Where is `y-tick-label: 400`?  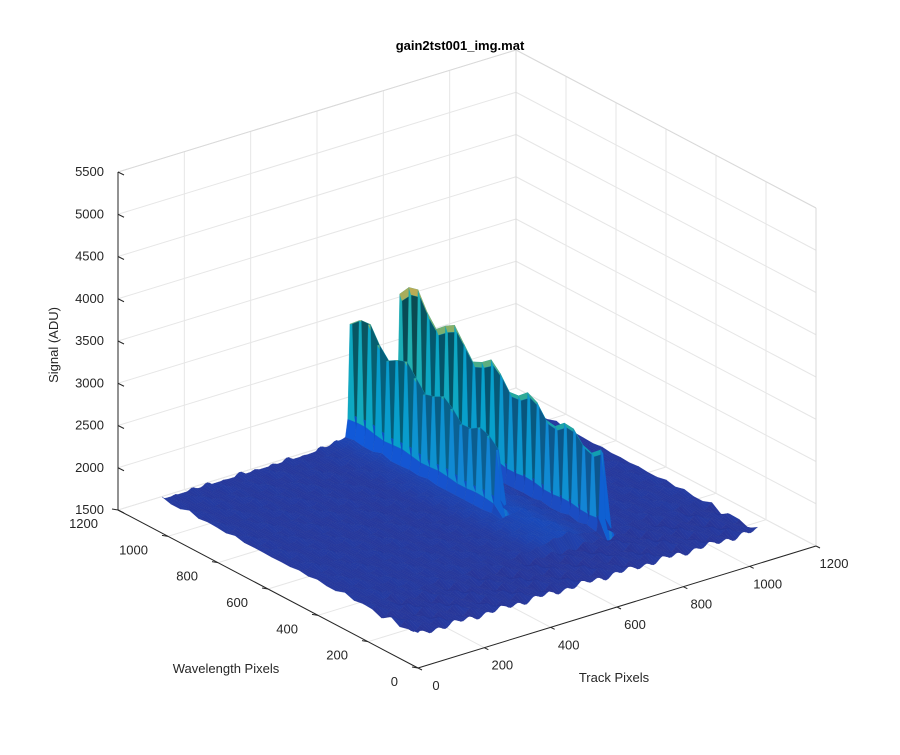
y-tick-label: 400 is located at coordinates (287, 628).